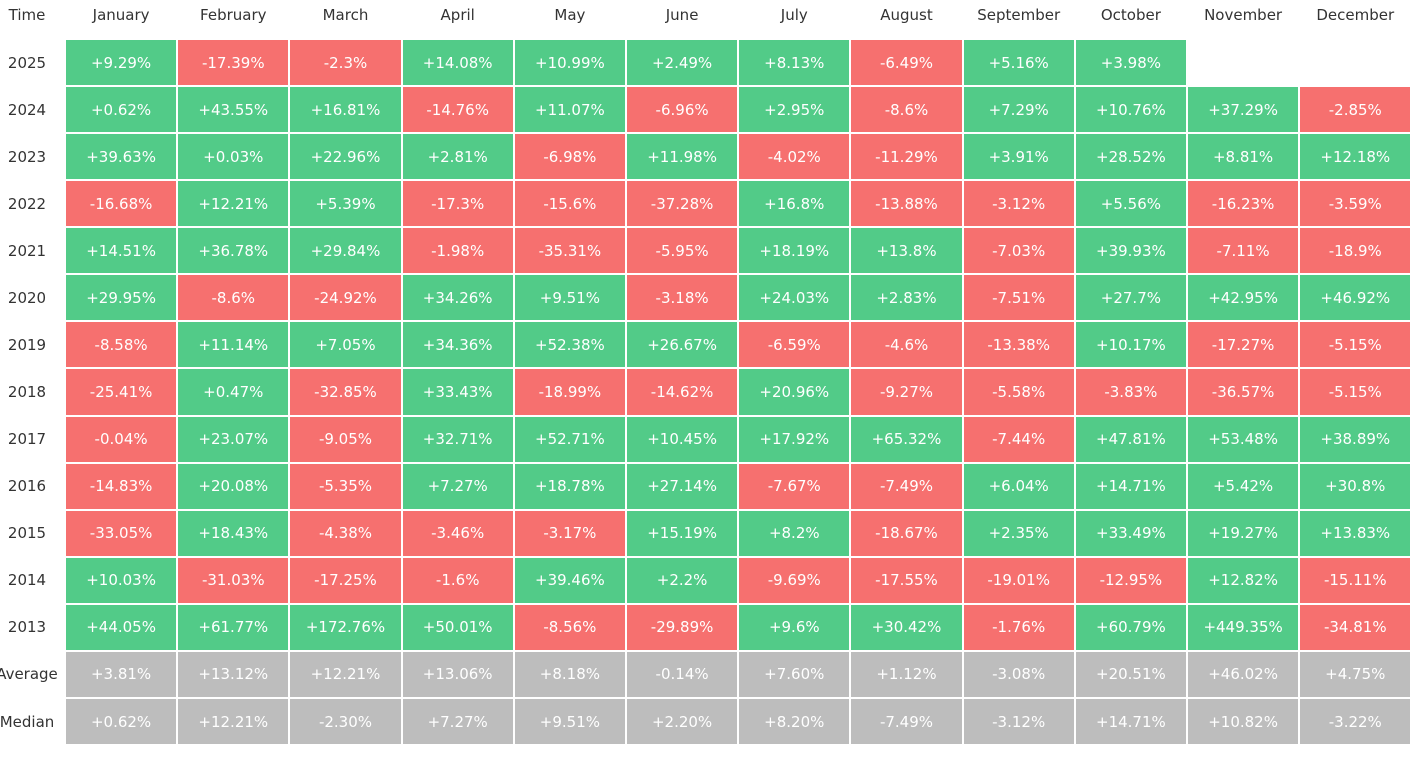 The image size is (1415, 758). Describe the element at coordinates (569, 439) in the screenshot. I see `return-cell: +52.71%` at that location.